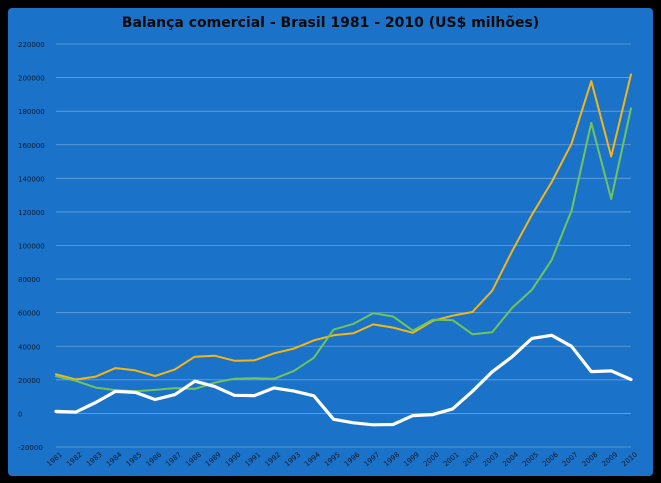 The width and height of the screenshot is (661, 483). Describe the element at coordinates (352, 459) in the screenshot. I see `x-tick-label: 1996` at that location.